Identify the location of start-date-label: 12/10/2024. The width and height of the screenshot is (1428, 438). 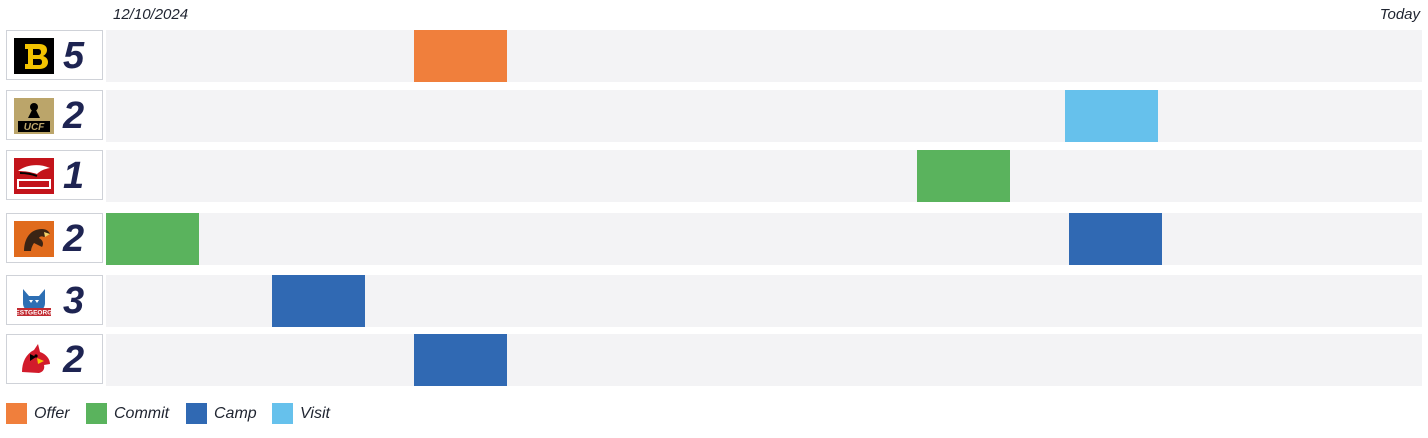
(151, 14).